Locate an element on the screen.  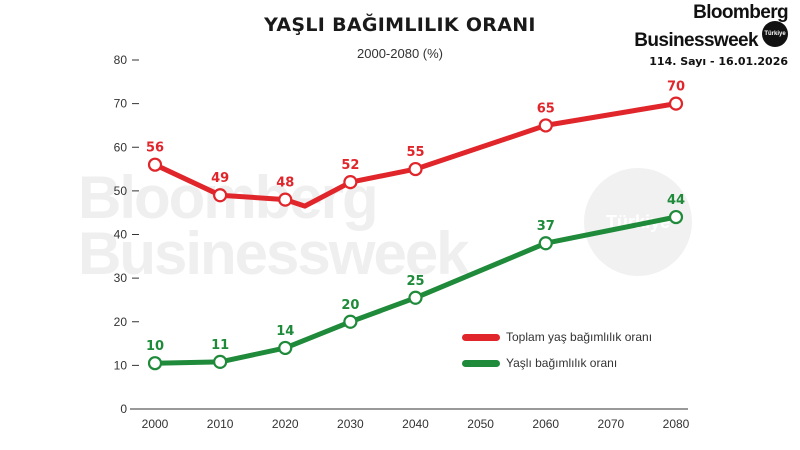
data-label: 11 is located at coordinates (220, 345).